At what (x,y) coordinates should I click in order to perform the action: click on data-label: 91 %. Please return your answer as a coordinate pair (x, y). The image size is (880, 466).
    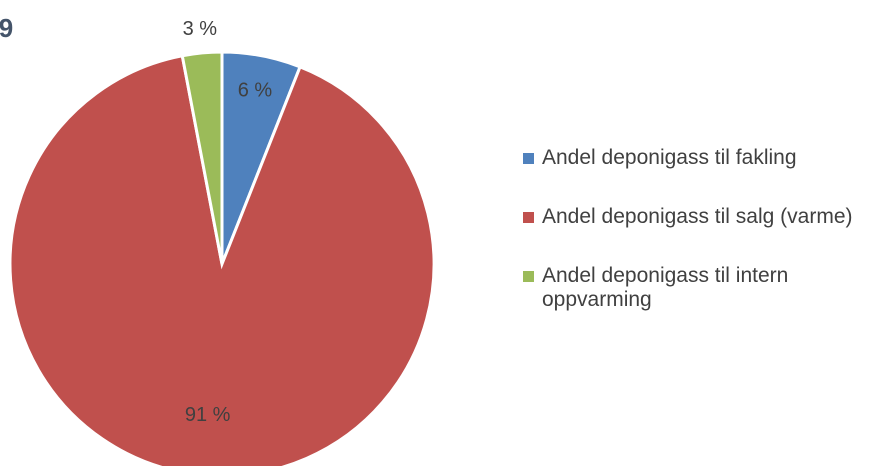
    Looking at the image, I should click on (208, 415).